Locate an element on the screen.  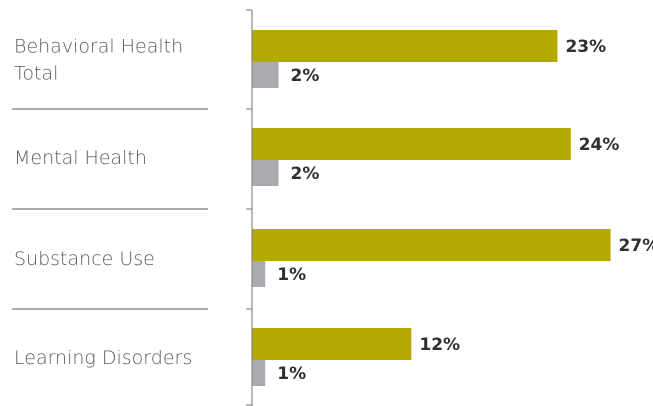
category-label: Substance Use is located at coordinates (84, 259).